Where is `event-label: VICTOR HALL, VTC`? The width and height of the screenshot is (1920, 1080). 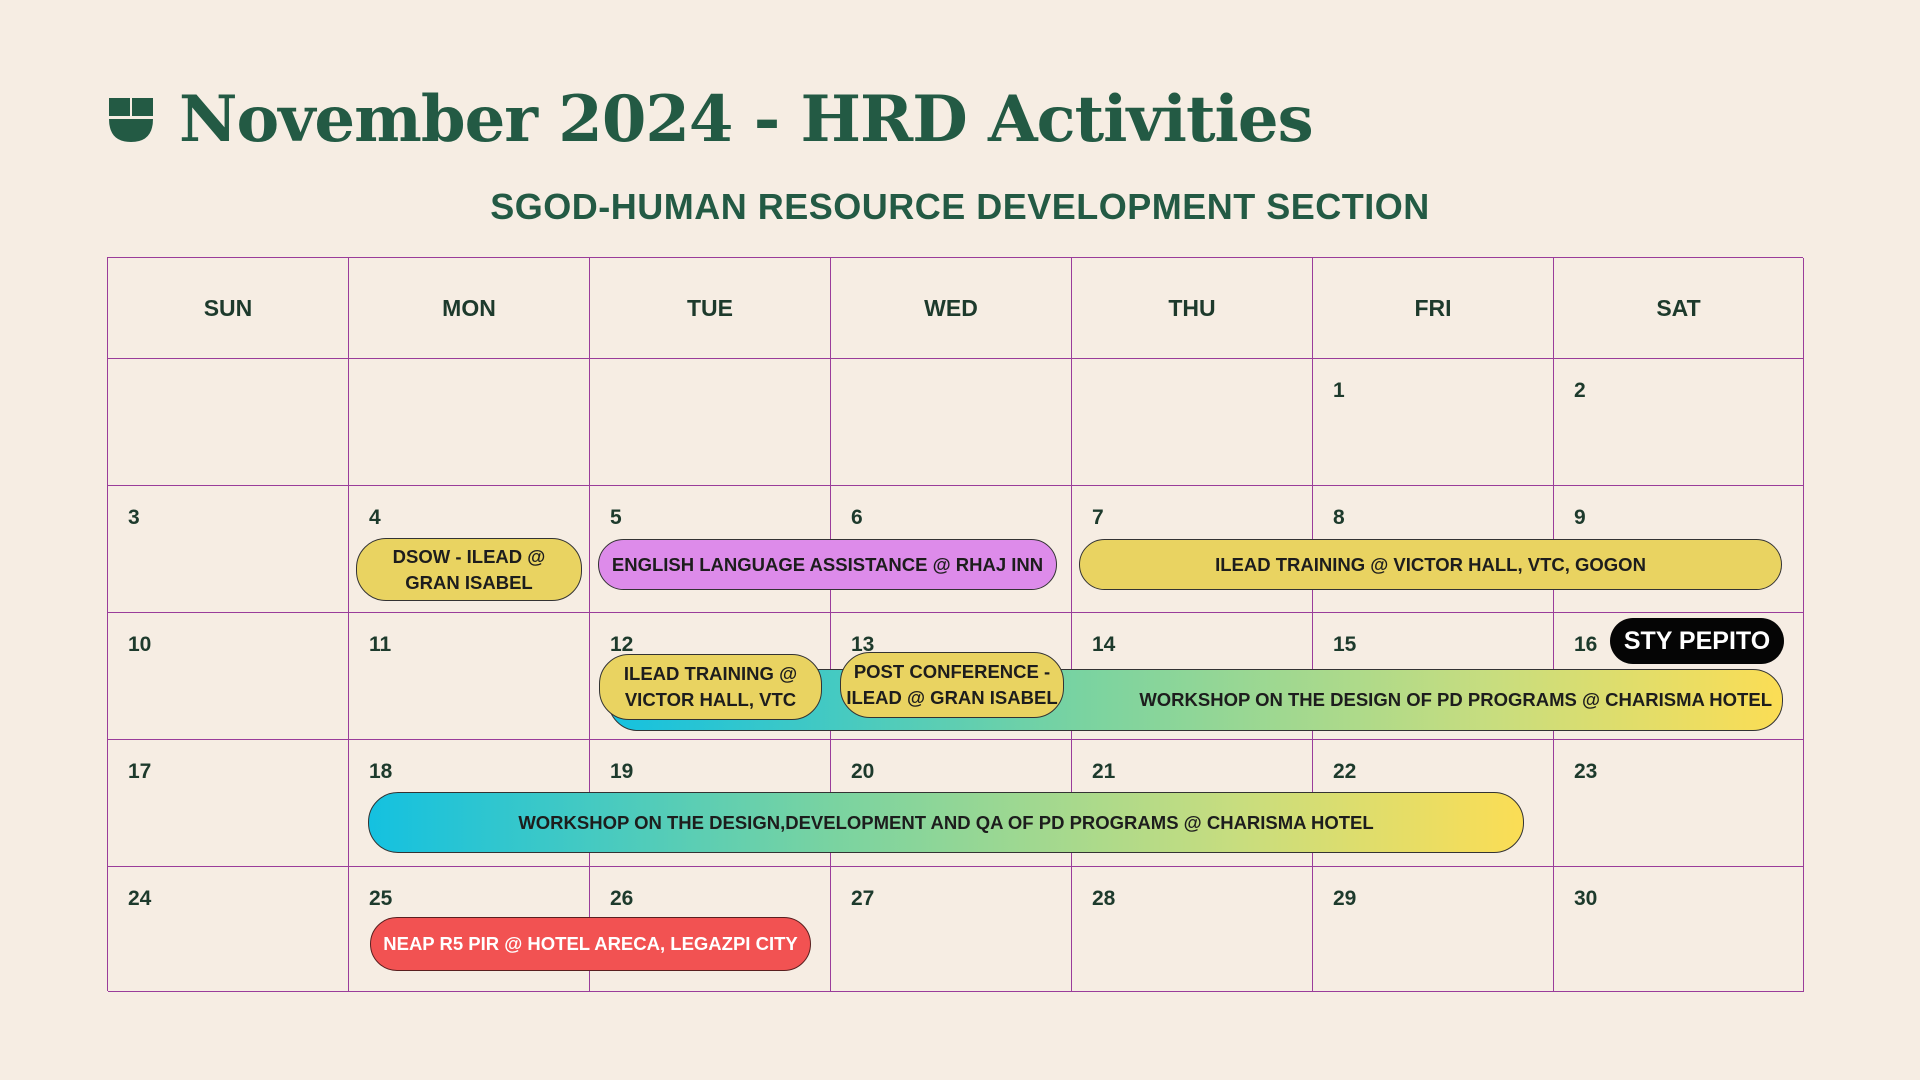 event-label: VICTOR HALL, VTC is located at coordinates (710, 699).